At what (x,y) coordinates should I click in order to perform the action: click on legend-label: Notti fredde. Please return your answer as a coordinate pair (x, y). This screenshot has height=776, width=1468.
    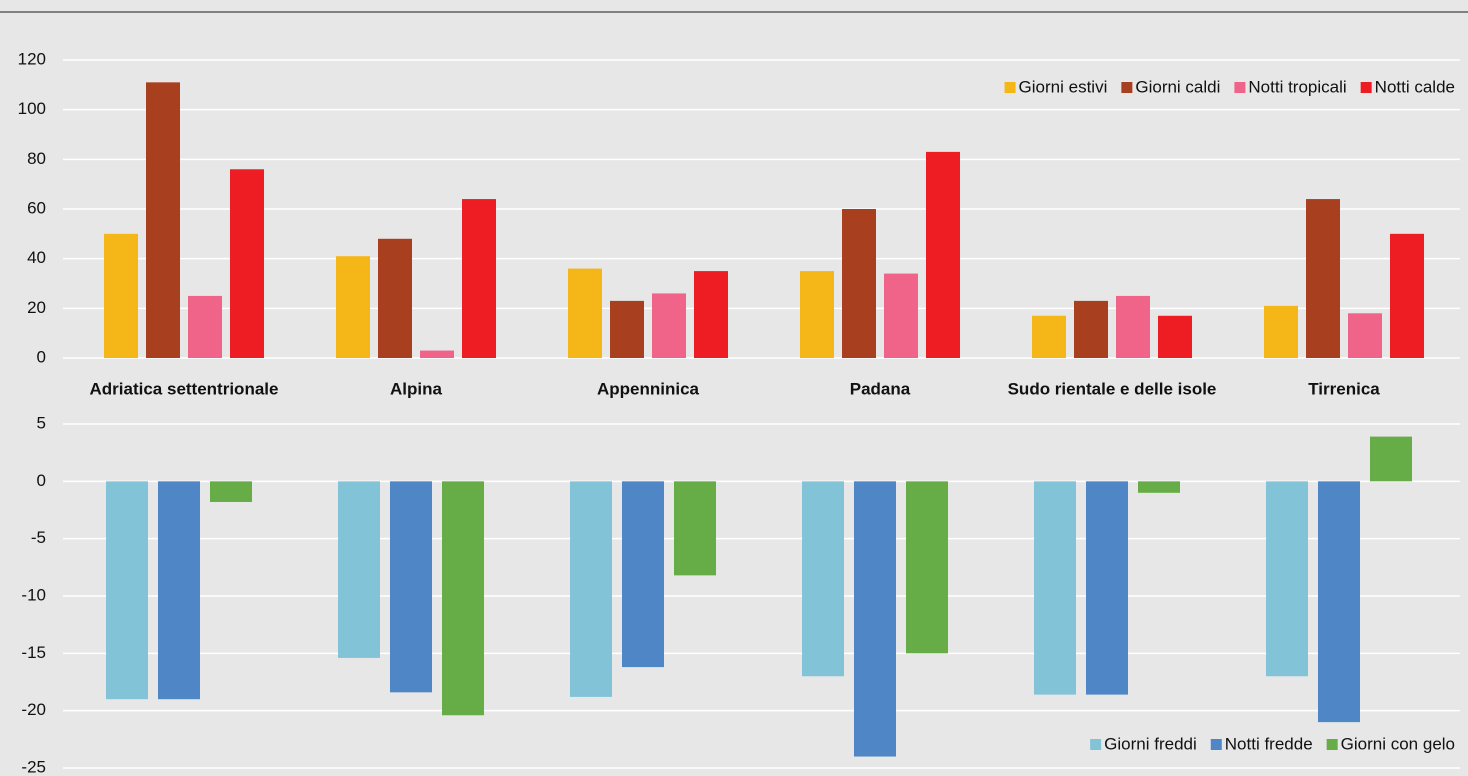
    Looking at the image, I should click on (1269, 743).